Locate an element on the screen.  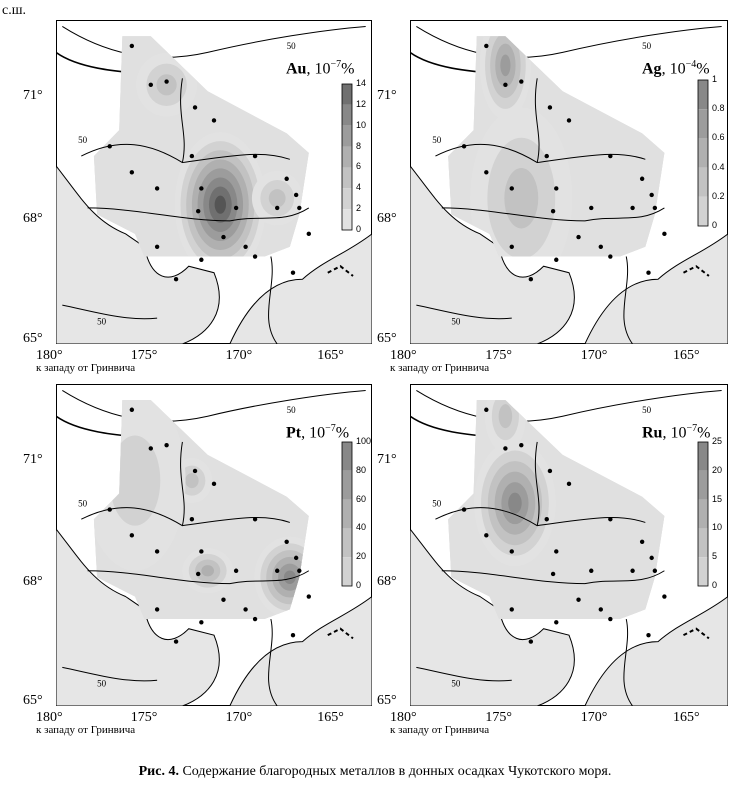
longitude-tick-label: 180° is located at coordinates (49, 355).